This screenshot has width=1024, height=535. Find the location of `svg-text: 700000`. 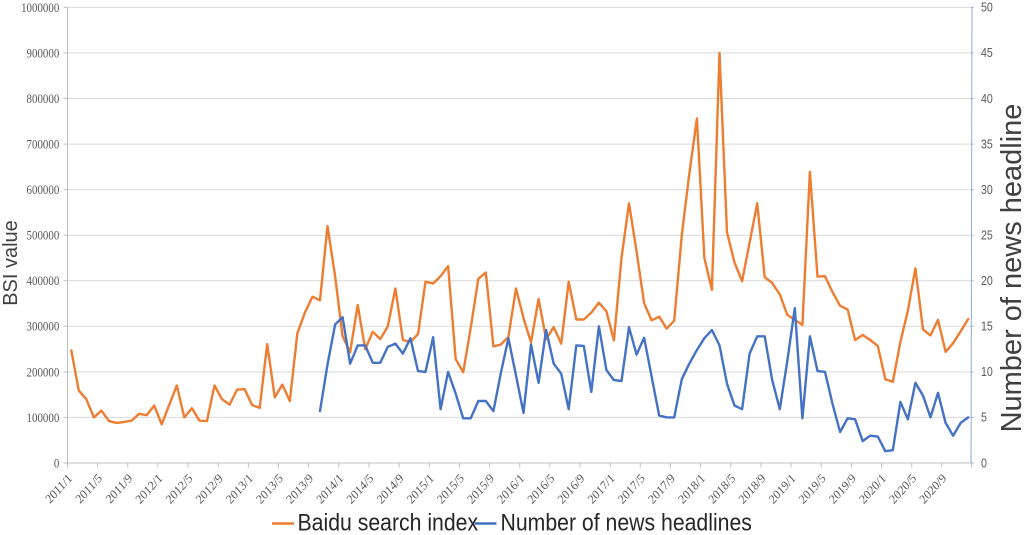

svg-text: 700000 is located at coordinates (43, 144).